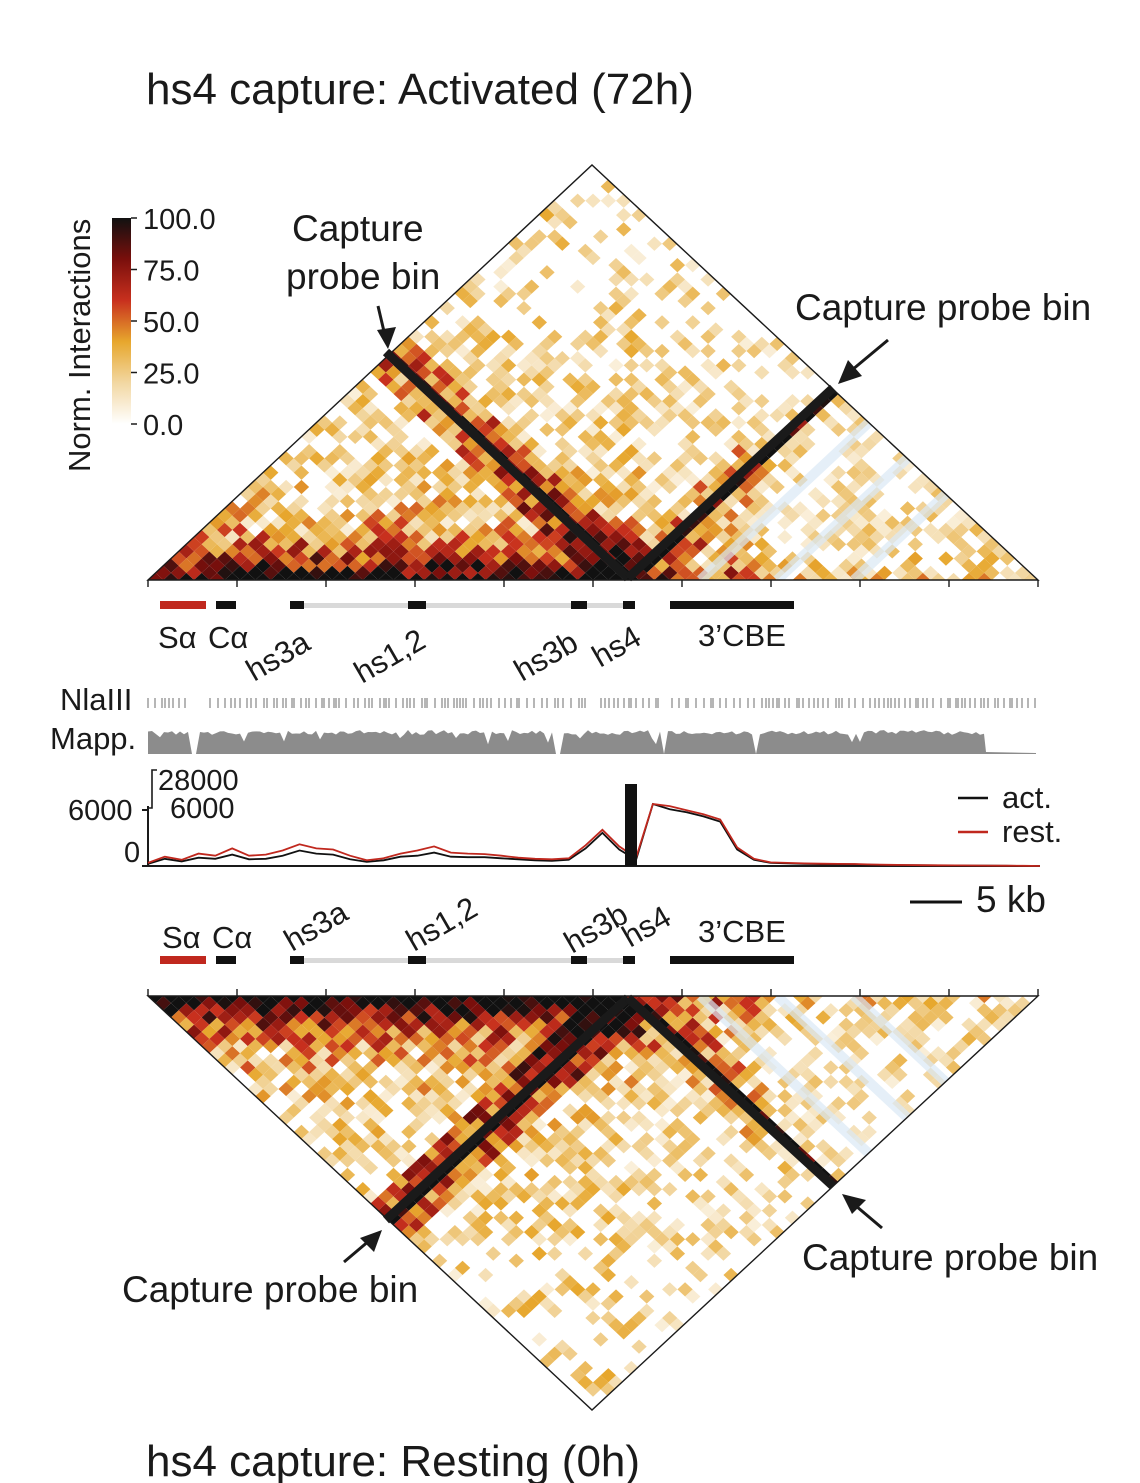  What do you see at coordinates (198, 781) in the screenshot?
I see `profile-inner-tick-28000: 28000` at bounding box center [198, 781].